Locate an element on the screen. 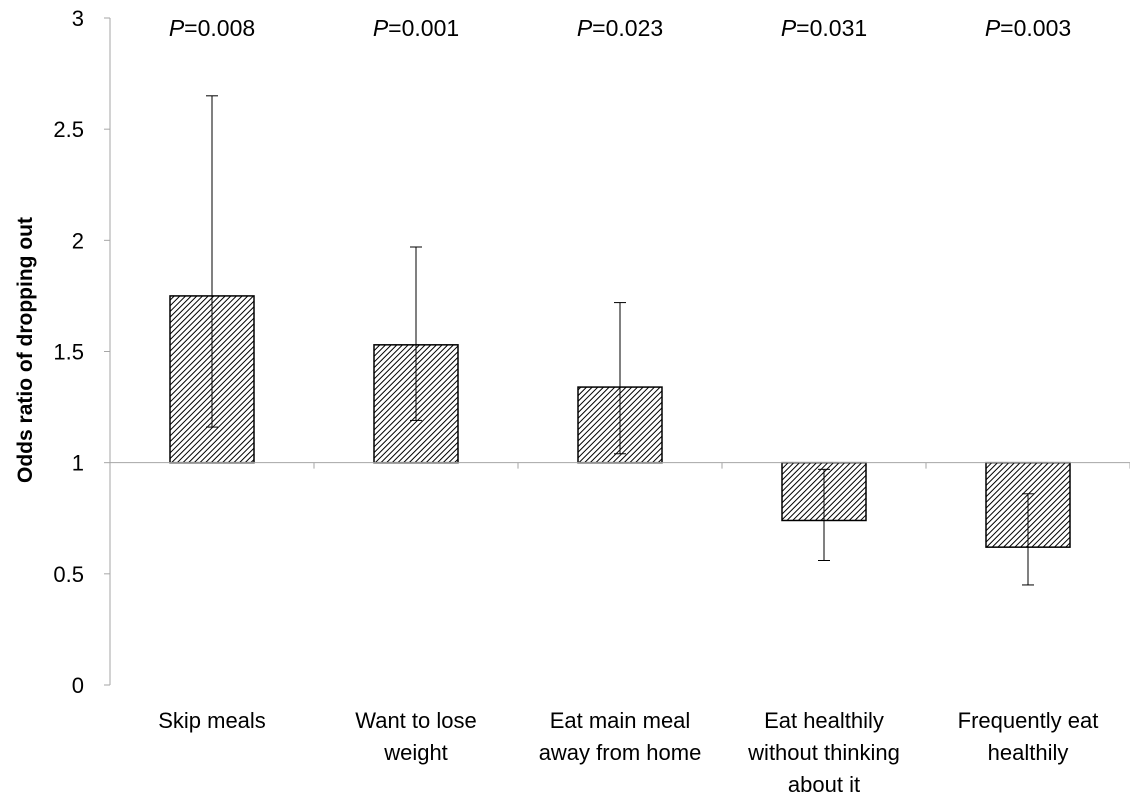 This screenshot has height=807, width=1130. p-value-label: P=0.023 is located at coordinates (620, 28).